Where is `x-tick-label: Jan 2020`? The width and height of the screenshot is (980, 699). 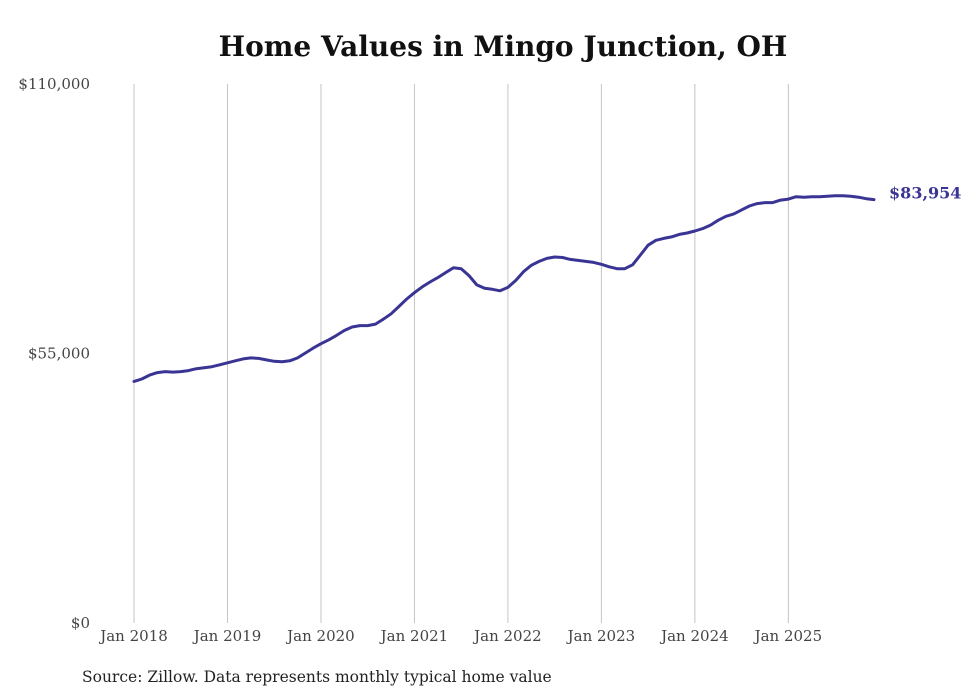
x-tick-label: Jan 2020 is located at coordinates (320, 636).